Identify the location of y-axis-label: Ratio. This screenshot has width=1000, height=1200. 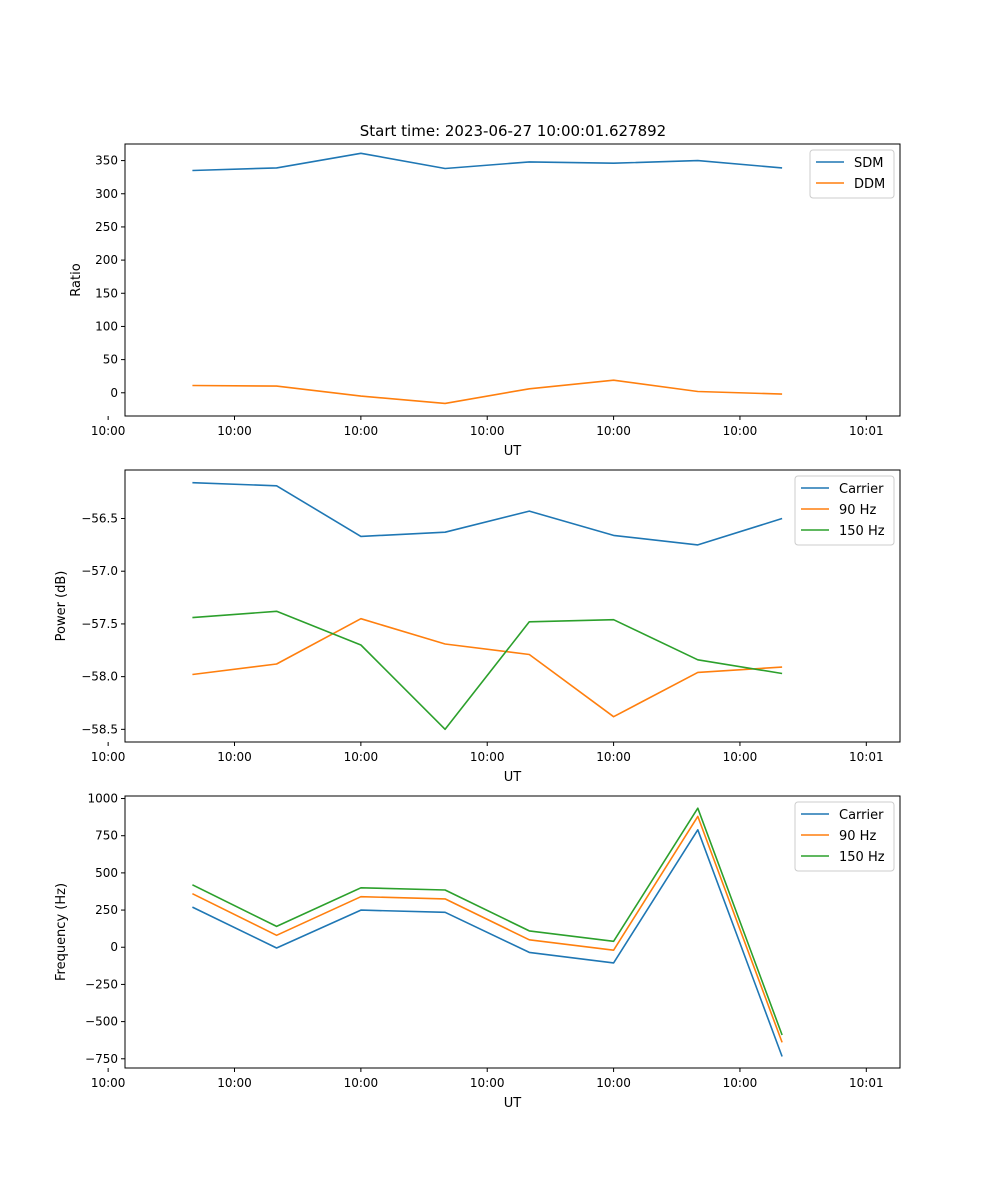
(76, 279).